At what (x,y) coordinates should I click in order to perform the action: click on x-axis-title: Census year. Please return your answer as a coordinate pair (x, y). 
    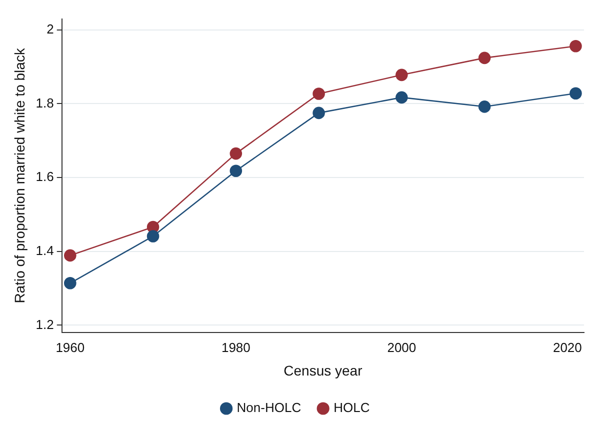
    Looking at the image, I should click on (323, 370).